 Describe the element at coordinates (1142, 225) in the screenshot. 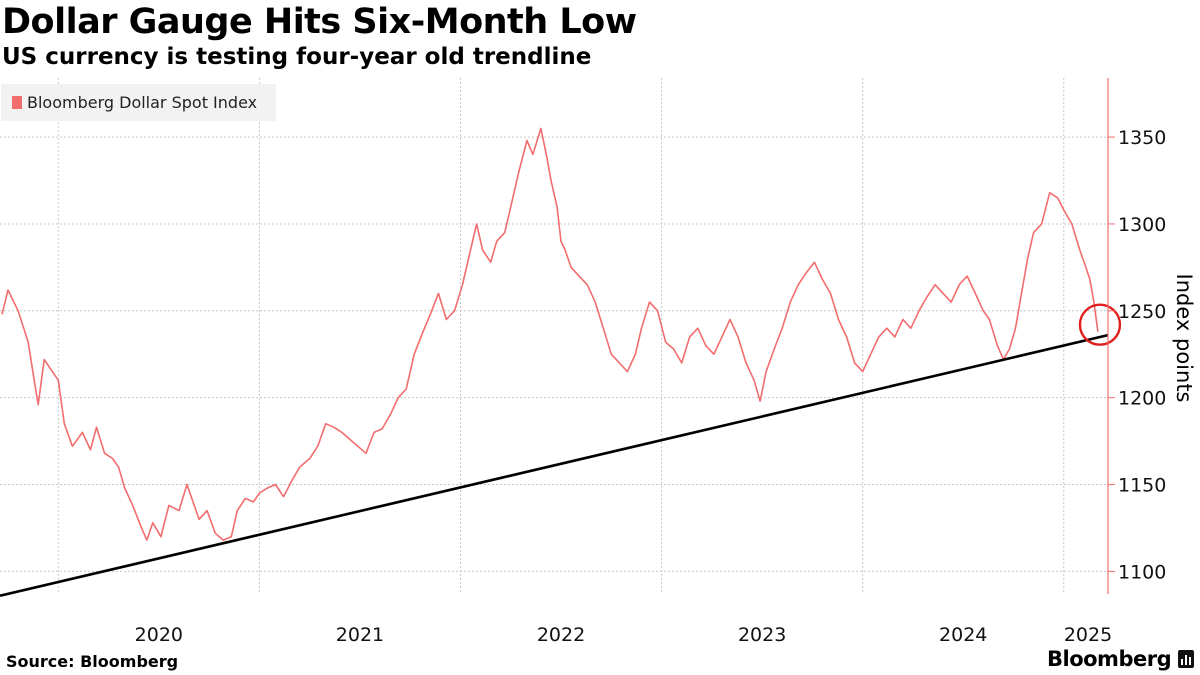

I see `y-tick-label: 1300` at that location.